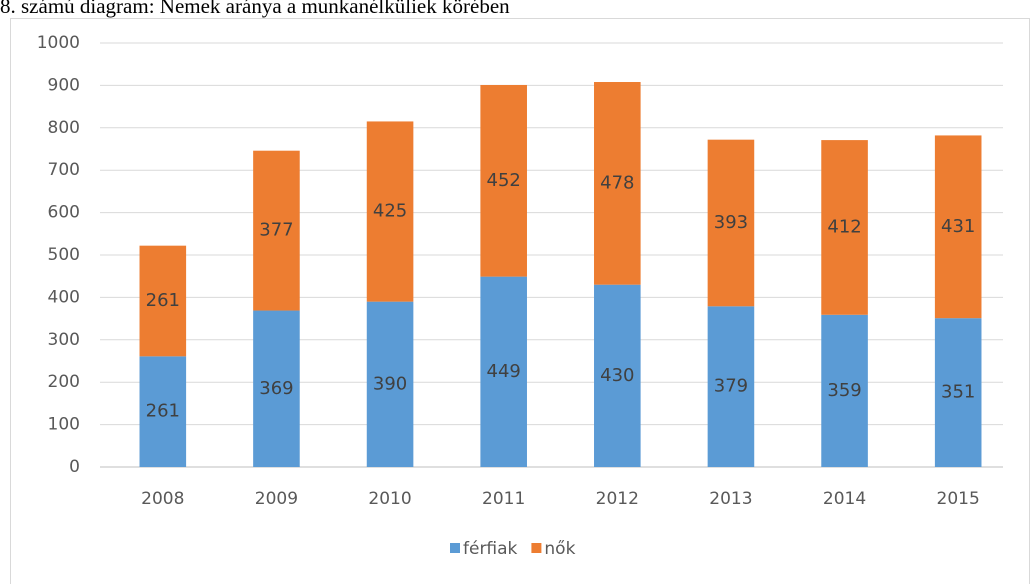 This screenshot has height=584, width=1035. I want to click on x-tick-label: 2009, so click(276, 499).